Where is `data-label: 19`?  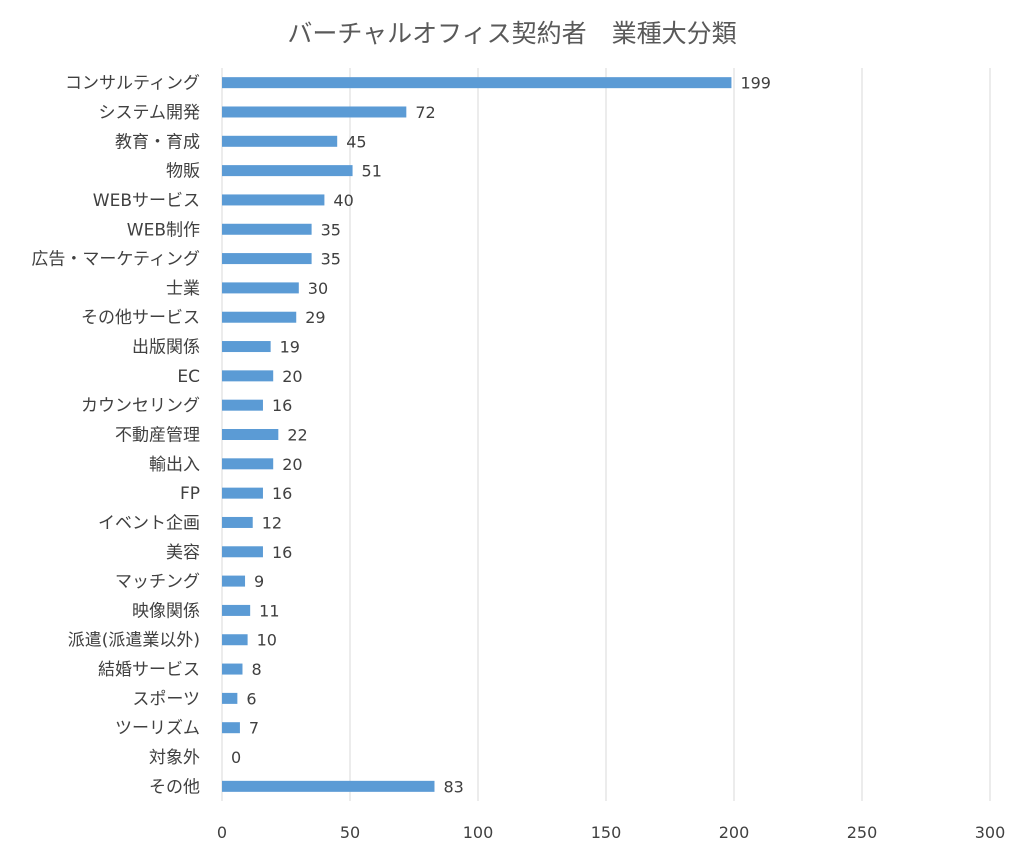
data-label: 19 is located at coordinates (290, 347).